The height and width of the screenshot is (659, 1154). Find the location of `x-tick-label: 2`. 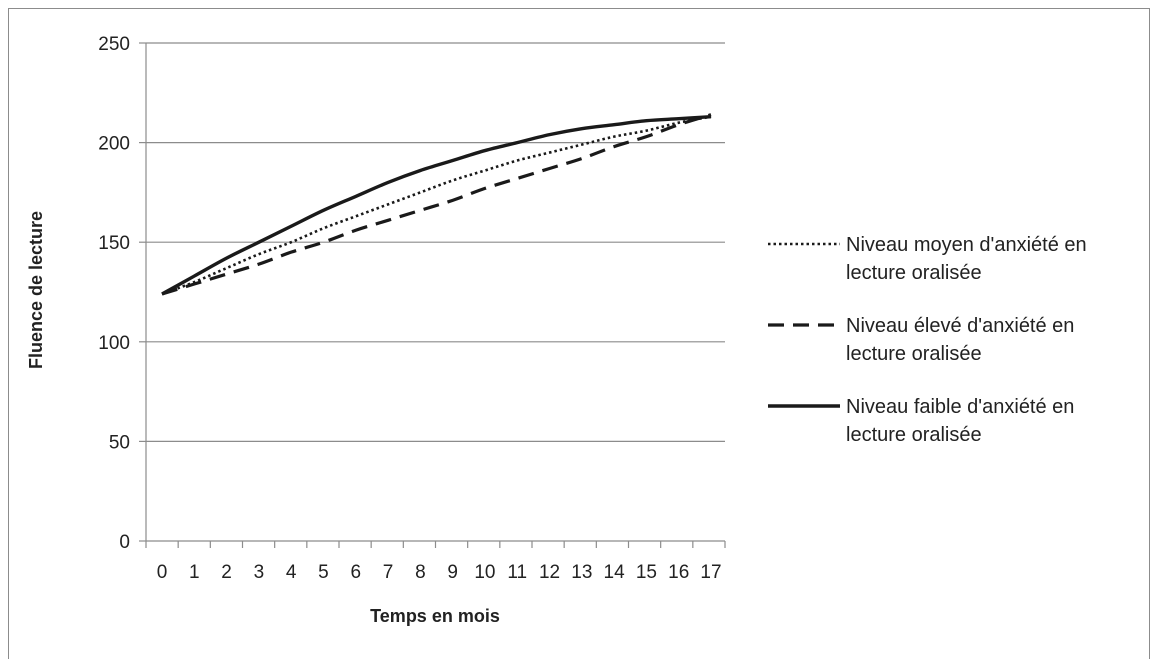

x-tick-label: 2 is located at coordinates (226, 572).